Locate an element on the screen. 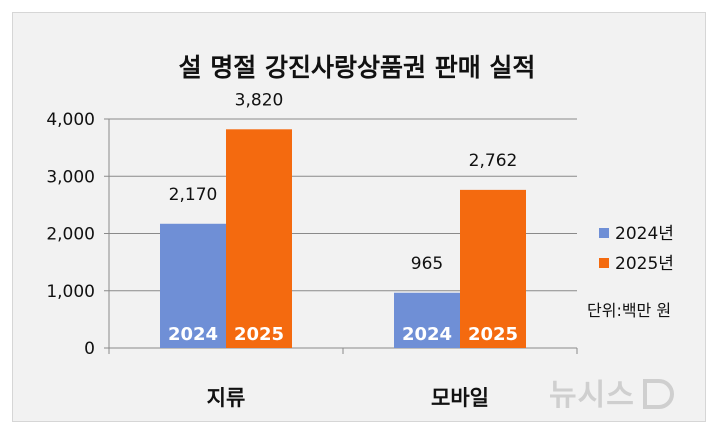 Image resolution: width=720 pixels, height=435 pixels. y-tick-label: 2,000 is located at coordinates (70, 235).